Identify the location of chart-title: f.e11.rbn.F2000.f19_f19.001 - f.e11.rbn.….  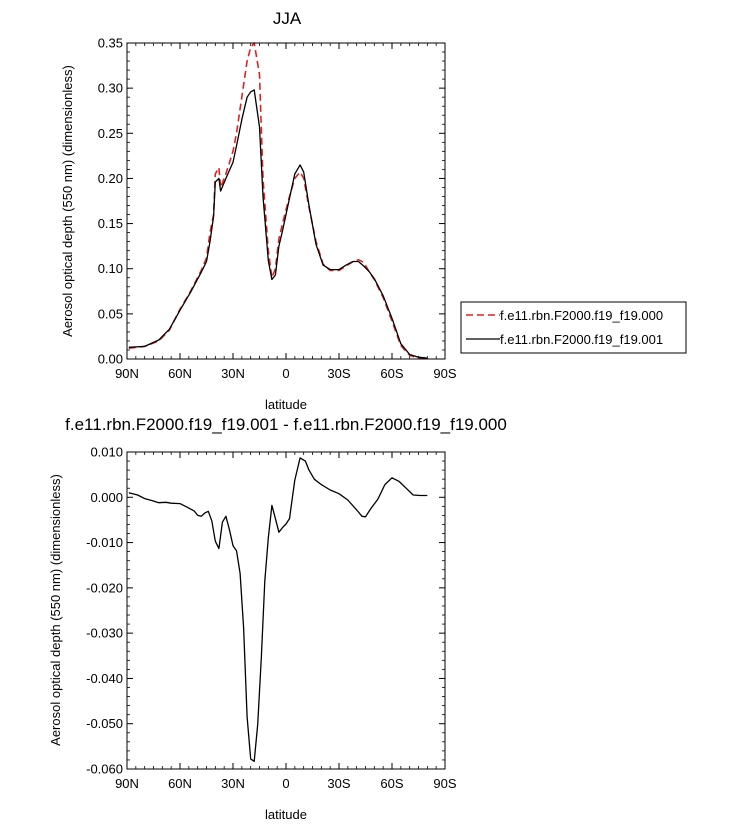
(286, 424).